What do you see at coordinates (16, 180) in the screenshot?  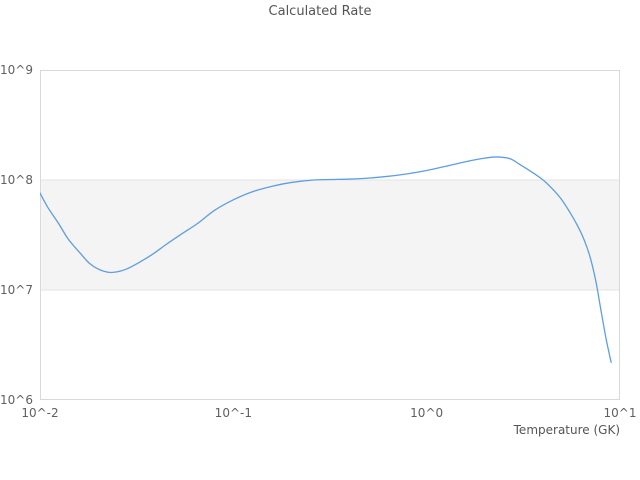 I see `y-tick-label: 10^8` at bounding box center [16, 180].